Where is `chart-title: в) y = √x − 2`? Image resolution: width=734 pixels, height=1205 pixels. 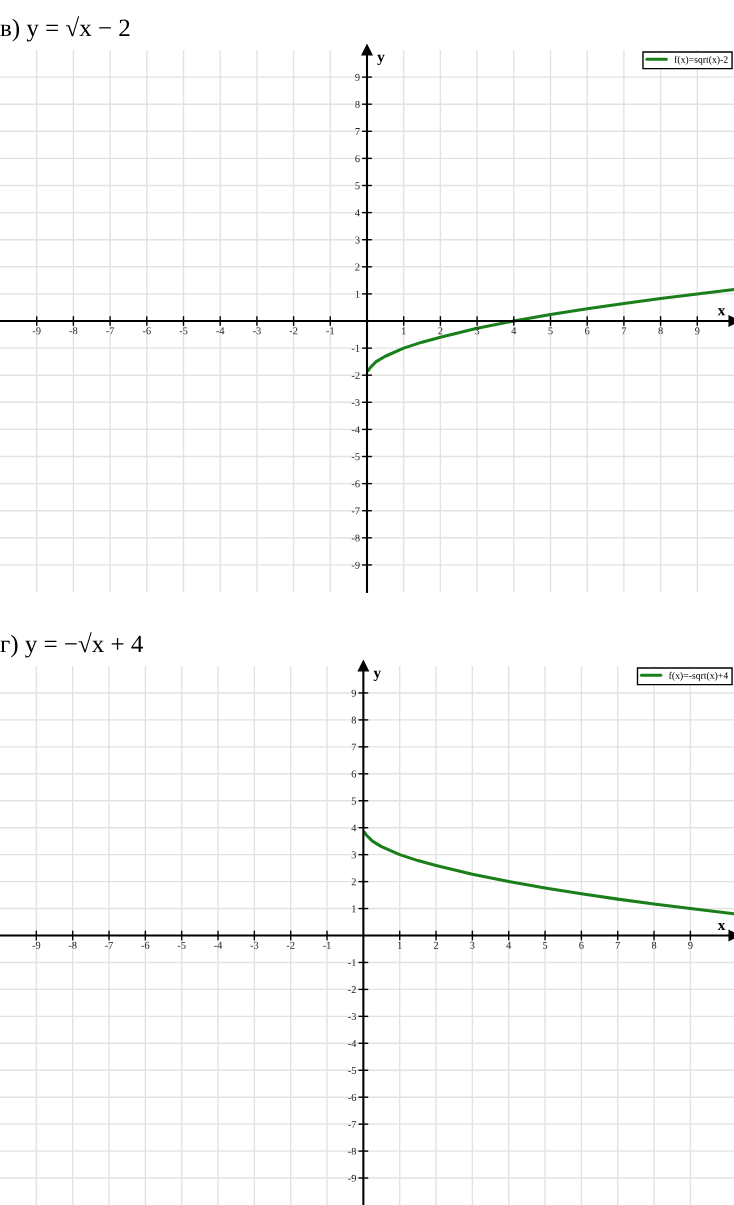
chart-title: в) y = √x − 2 is located at coordinates (65, 29).